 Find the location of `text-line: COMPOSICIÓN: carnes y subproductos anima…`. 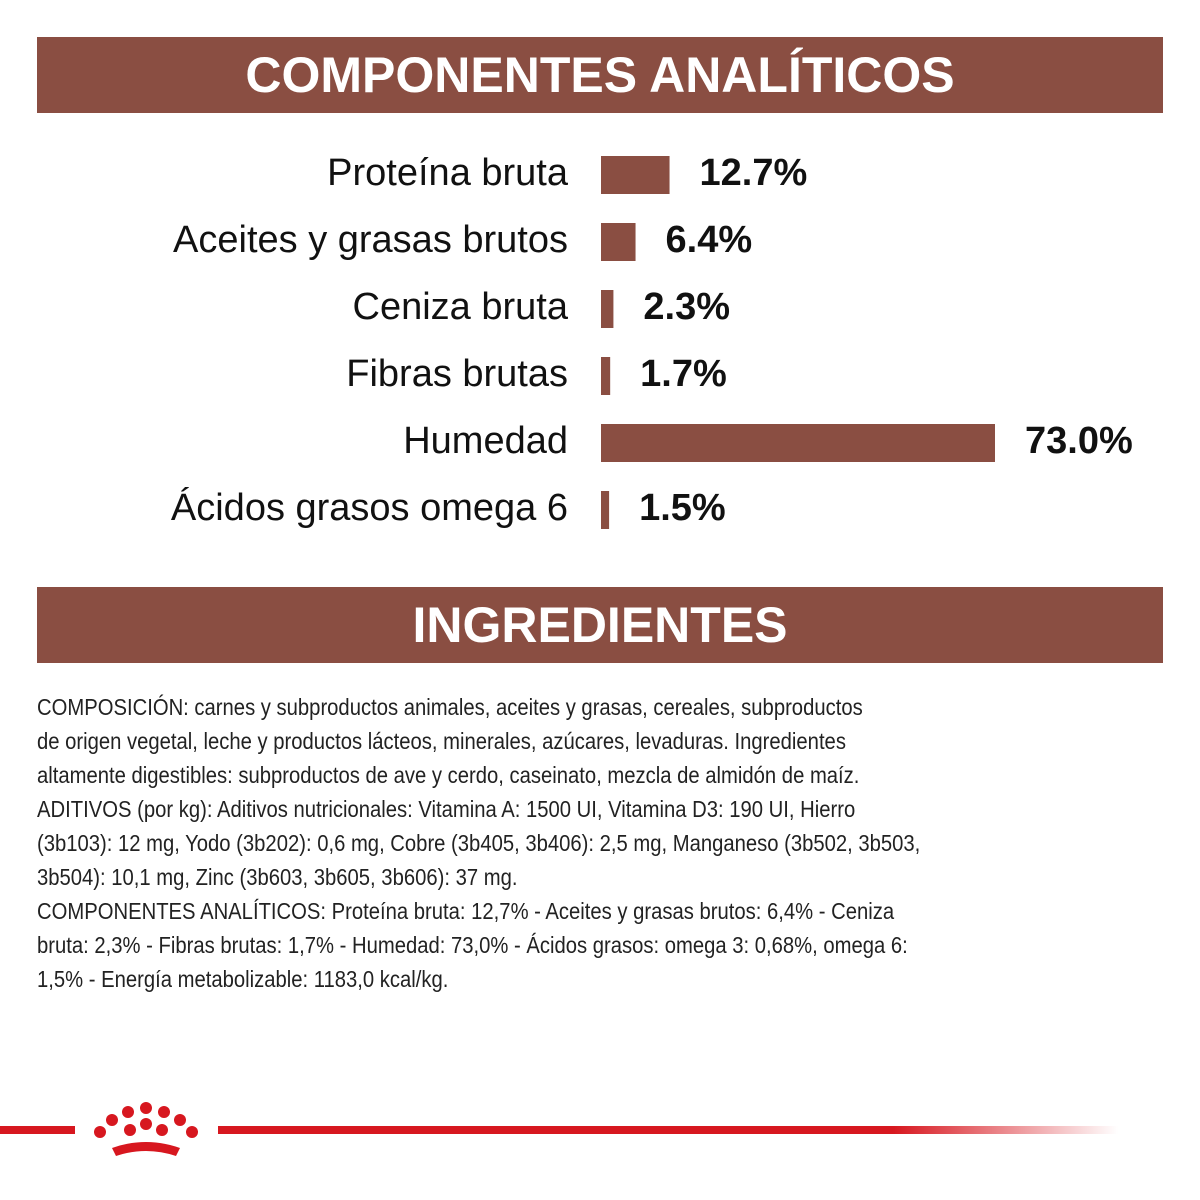

text-line: COMPOSICIÓN: carnes y subproductos anima… is located at coordinates (450, 707).